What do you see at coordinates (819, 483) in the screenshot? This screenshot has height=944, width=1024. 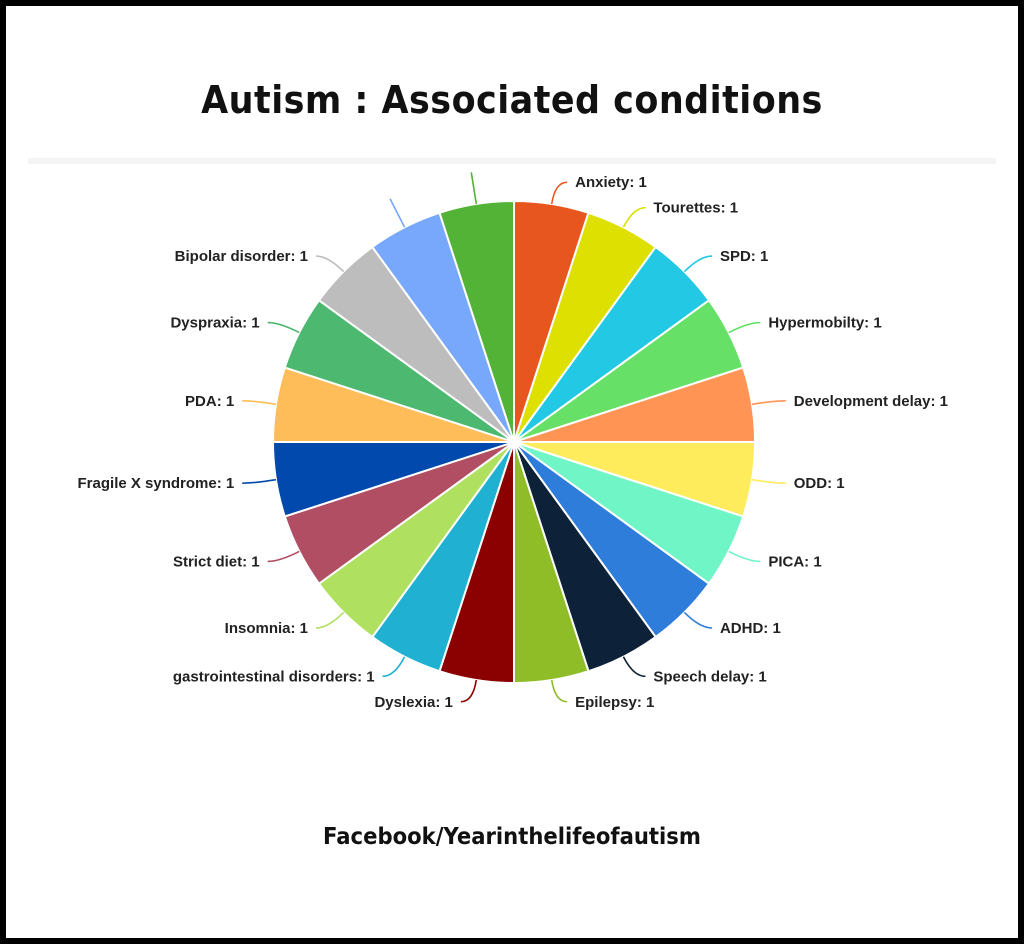 I see `slice-label-odd: ODD: 1` at bounding box center [819, 483].